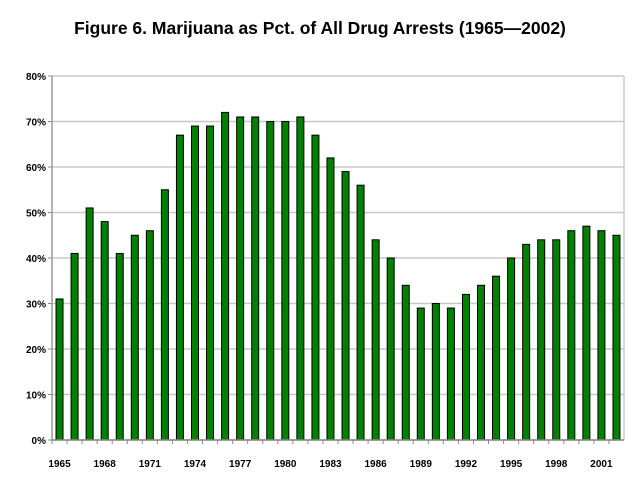 Image resolution: width=640 pixels, height=491 pixels. Describe the element at coordinates (465, 367) in the screenshot. I see `bar-1992` at that location.